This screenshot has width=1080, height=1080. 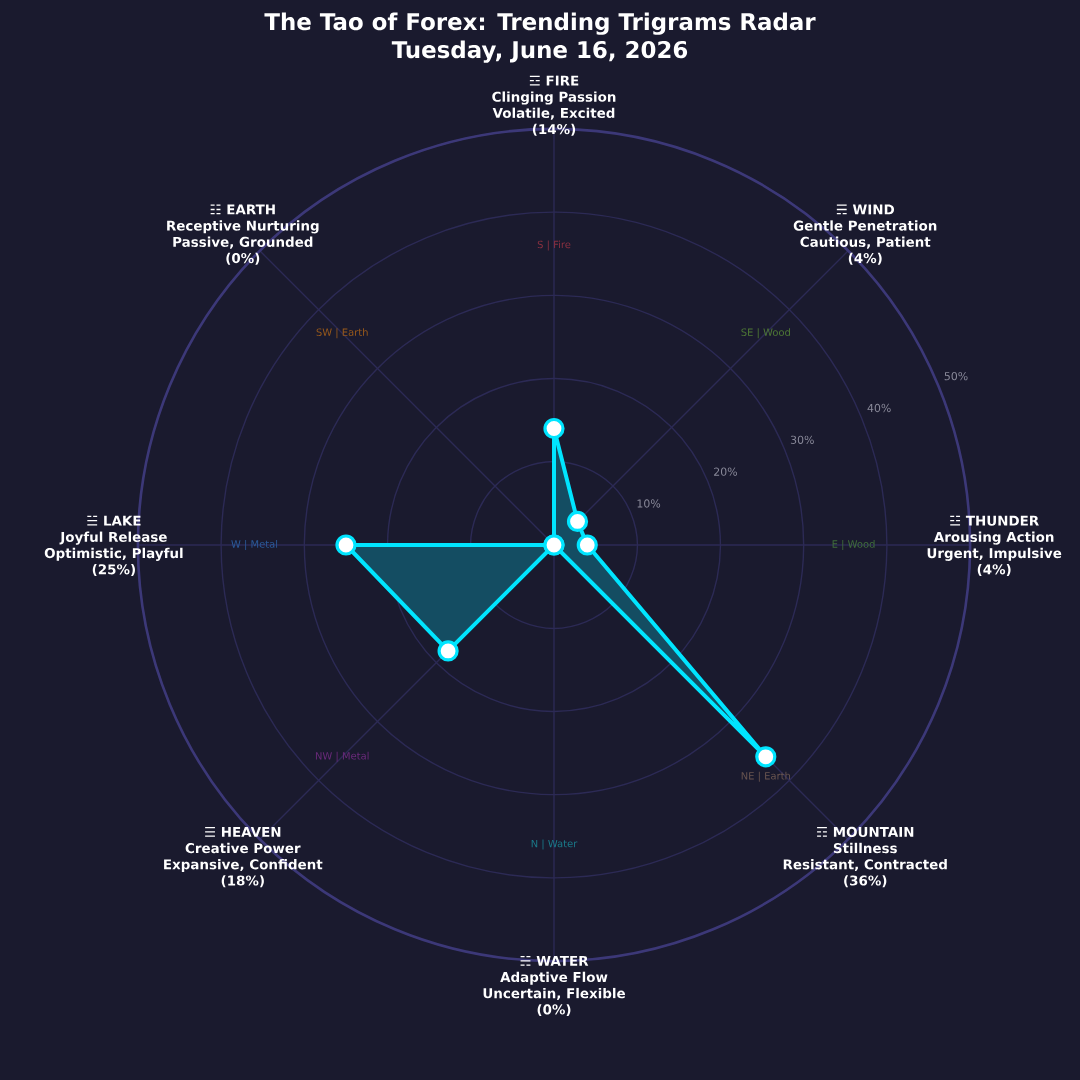 I want to click on y-tick-label: 40%, so click(x=879, y=408).